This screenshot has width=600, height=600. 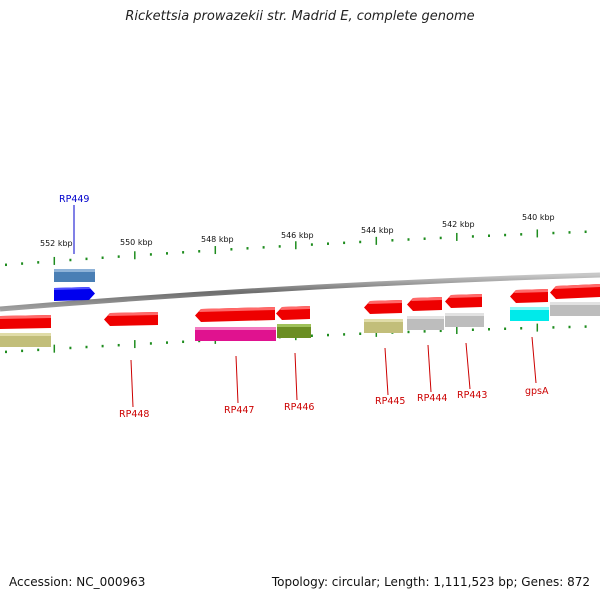 I want to click on gene-label-rp447: RP447, so click(x=239, y=410).